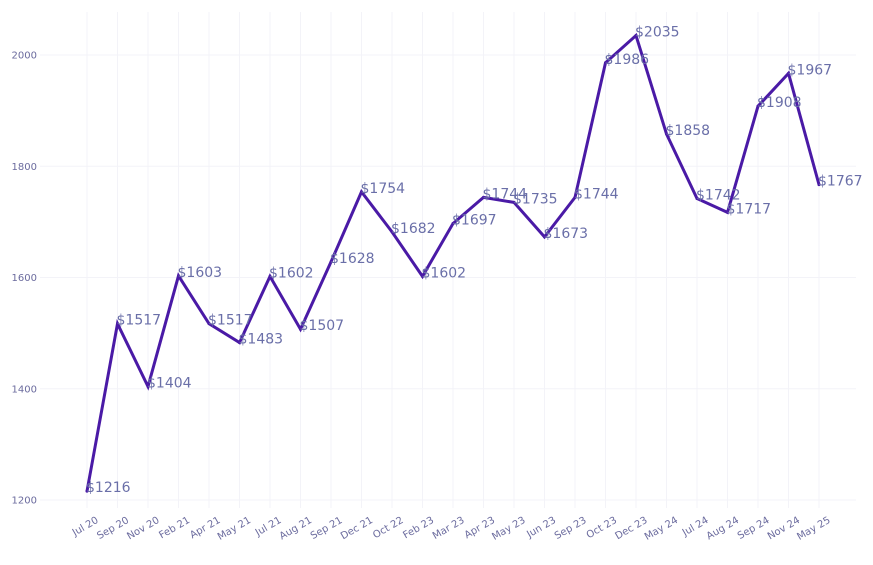 The width and height of the screenshot is (873, 565). I want to click on y-axis-ticks: 1200 1400 1600 1800 2000, so click(24, 279).